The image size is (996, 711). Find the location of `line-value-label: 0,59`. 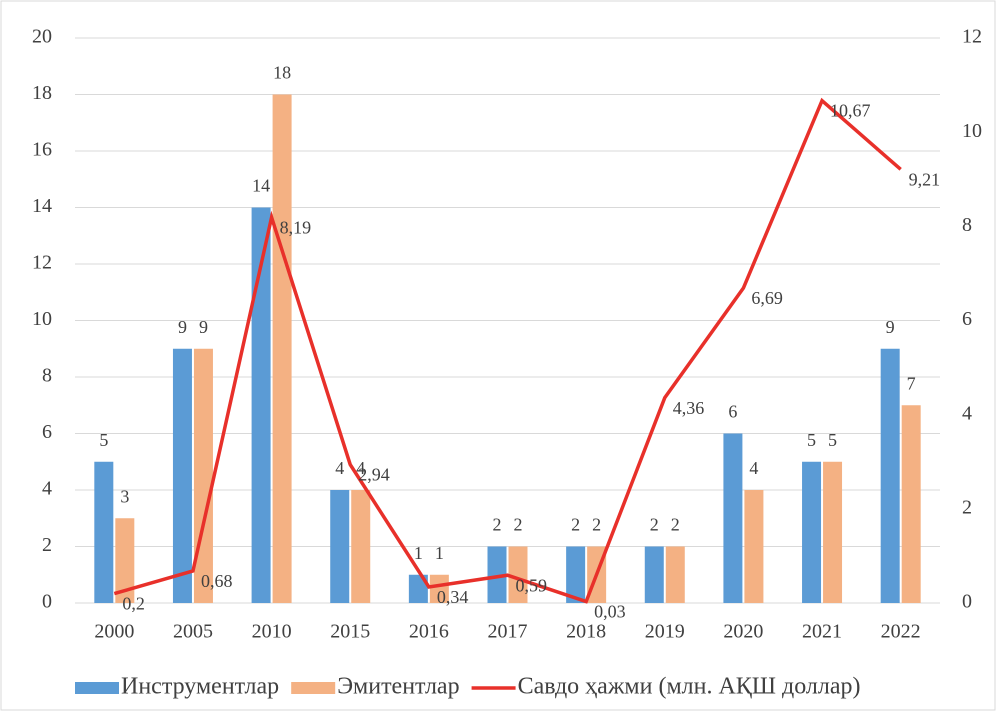

line-value-label: 0,59 is located at coordinates (532, 585).